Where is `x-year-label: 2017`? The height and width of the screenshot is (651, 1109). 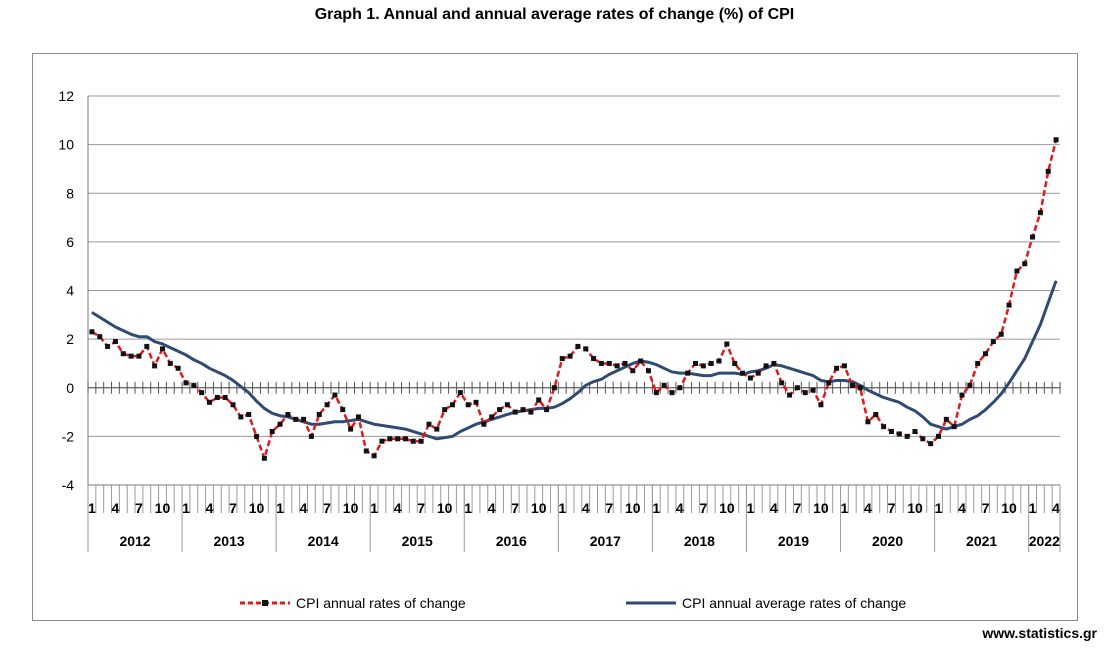 x-year-label: 2017 is located at coordinates (605, 541).